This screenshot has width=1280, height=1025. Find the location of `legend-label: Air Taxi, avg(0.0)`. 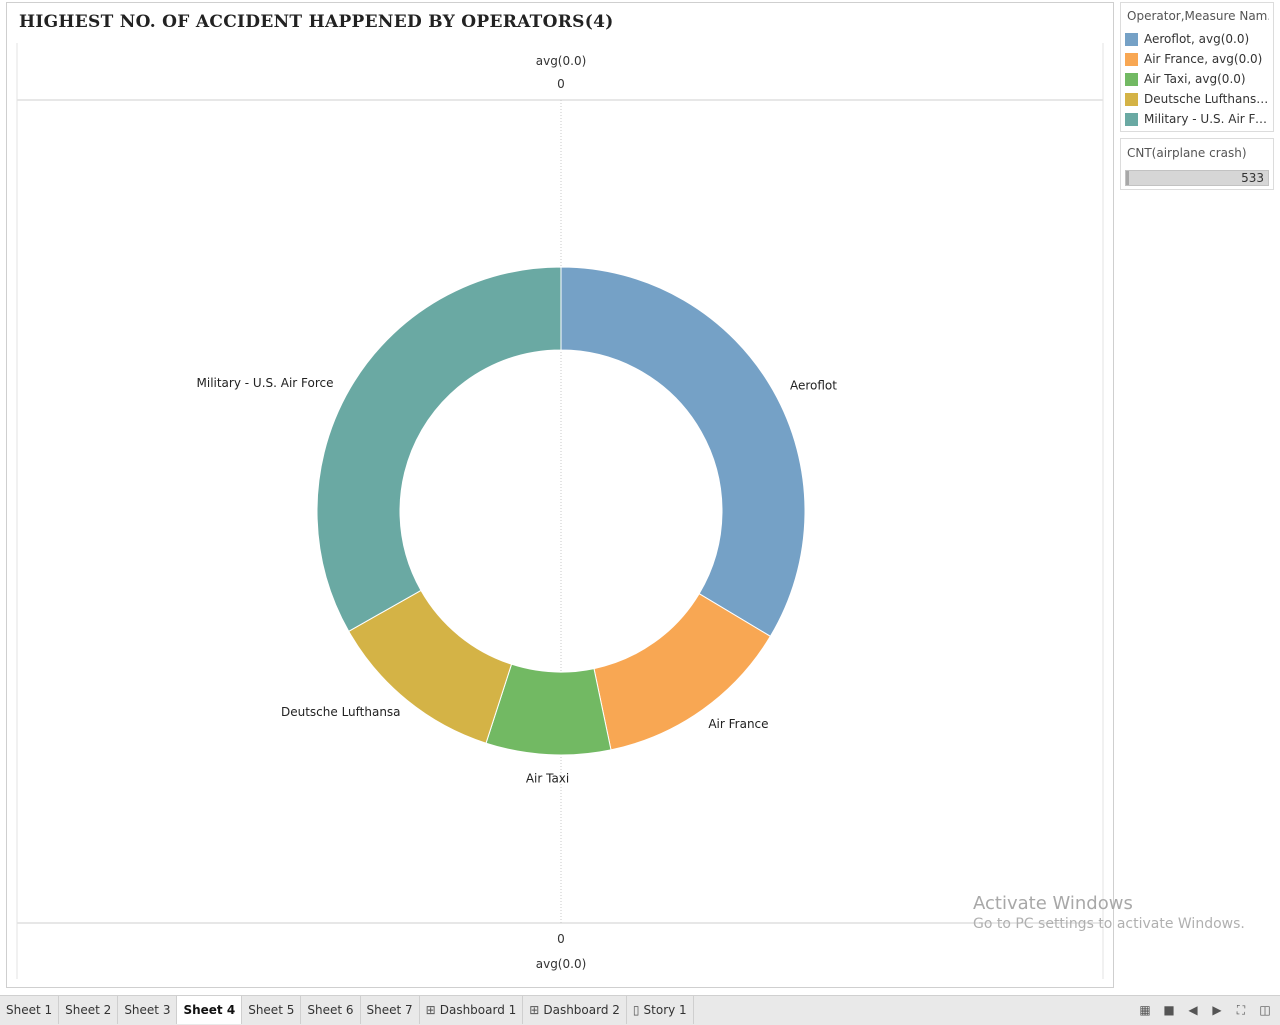

legend-label: Air Taxi, avg(0.0) is located at coordinates (1195, 79).